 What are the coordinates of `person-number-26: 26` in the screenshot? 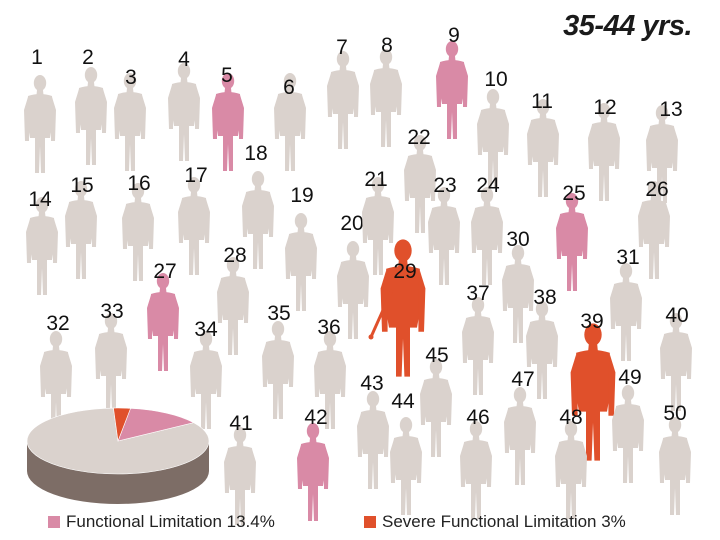 It's located at (656, 189).